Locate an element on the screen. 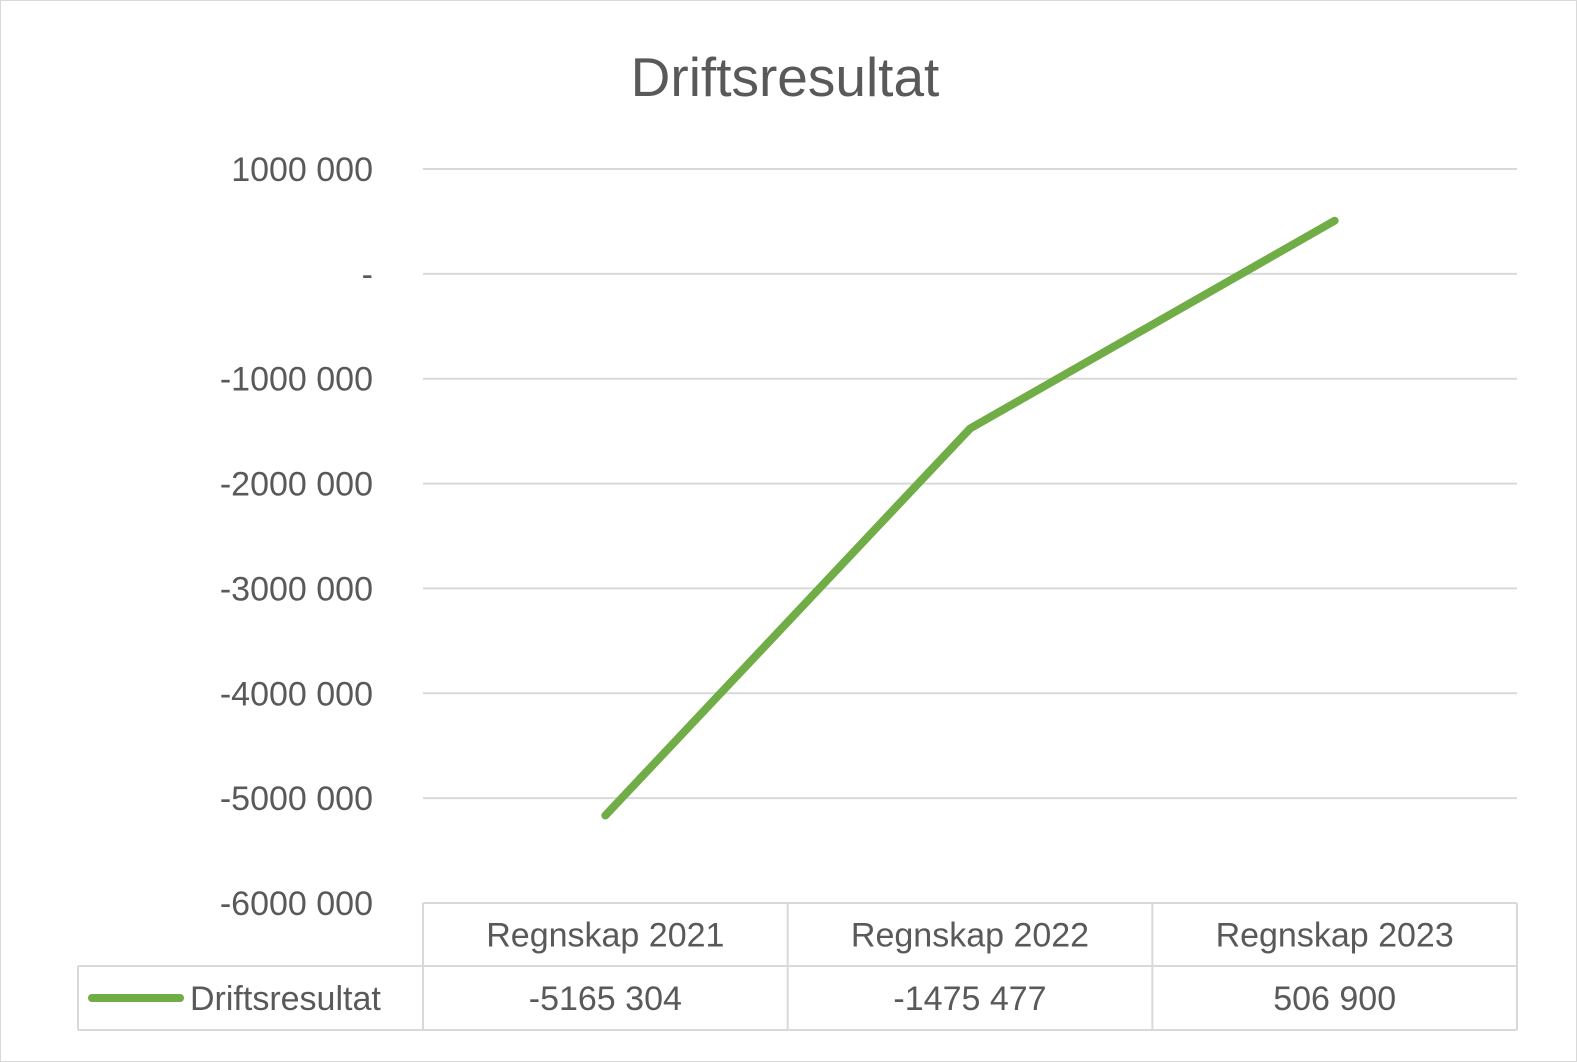  x-category-label: Regnskap 2022 is located at coordinates (970, 936).